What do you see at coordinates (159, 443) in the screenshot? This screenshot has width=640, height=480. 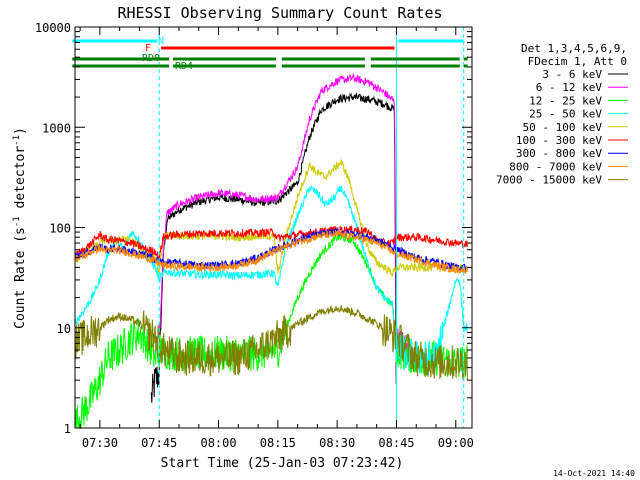 I see `x-tick-label-2: 07:45` at bounding box center [159, 443].